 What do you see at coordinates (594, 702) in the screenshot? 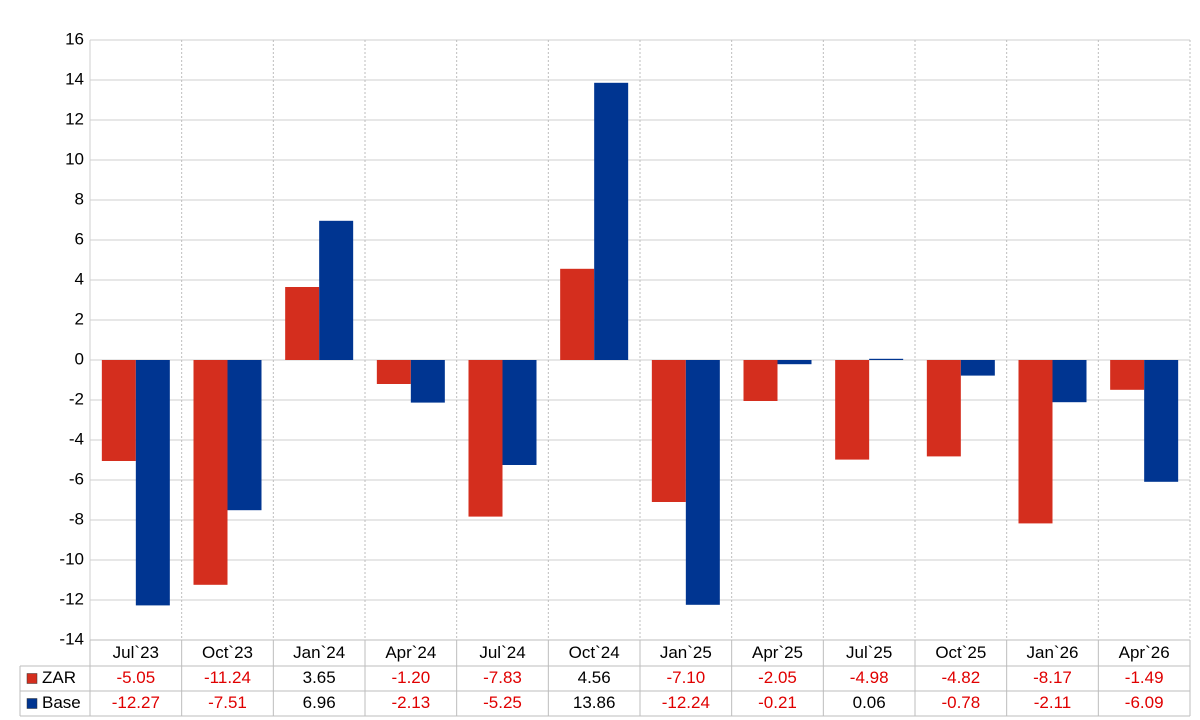
I see `value-label: 13.86` at bounding box center [594, 702].